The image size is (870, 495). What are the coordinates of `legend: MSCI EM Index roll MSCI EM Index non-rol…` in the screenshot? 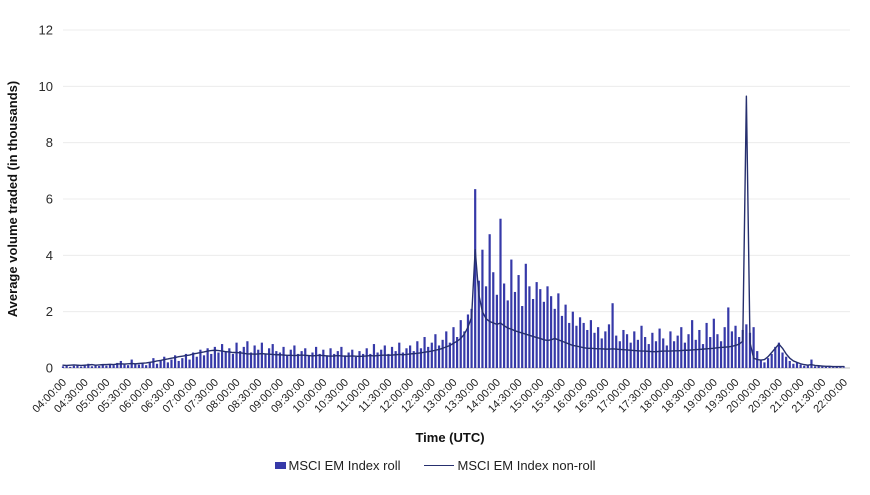 It's located at (435, 465).